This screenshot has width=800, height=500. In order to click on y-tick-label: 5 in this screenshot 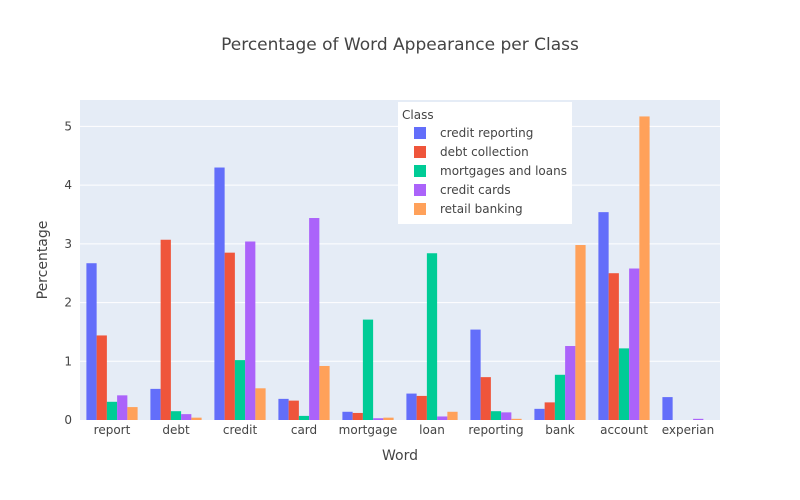, I will do `click(68, 126)`.